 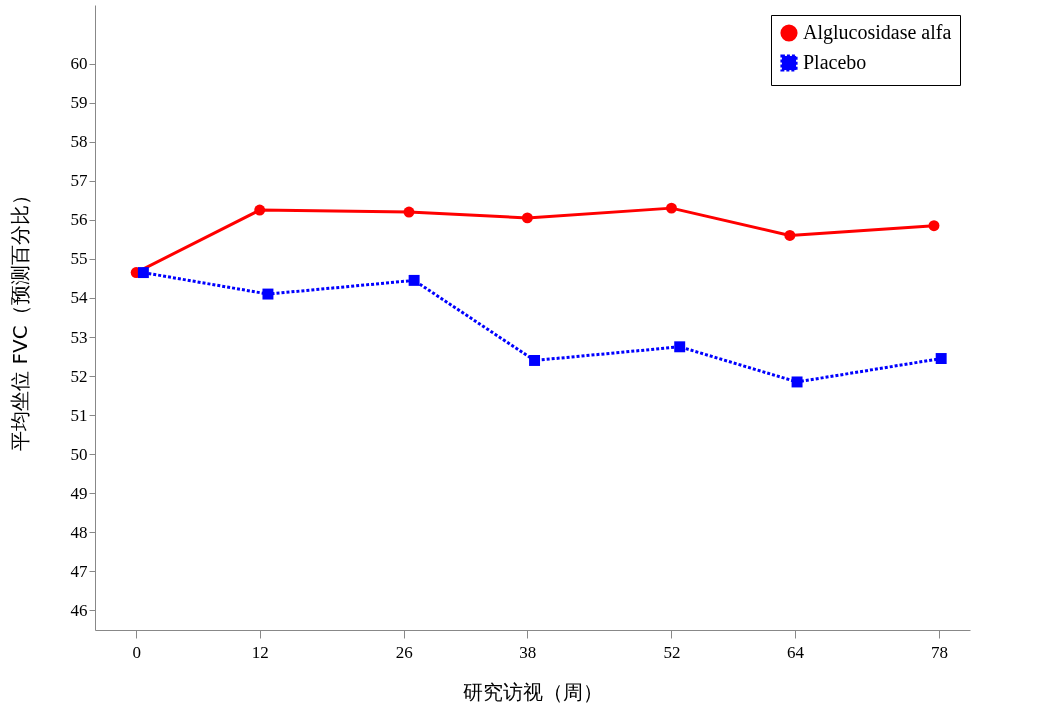 What do you see at coordinates (136, 652) in the screenshot?
I see `x-tick-label: 0` at bounding box center [136, 652].